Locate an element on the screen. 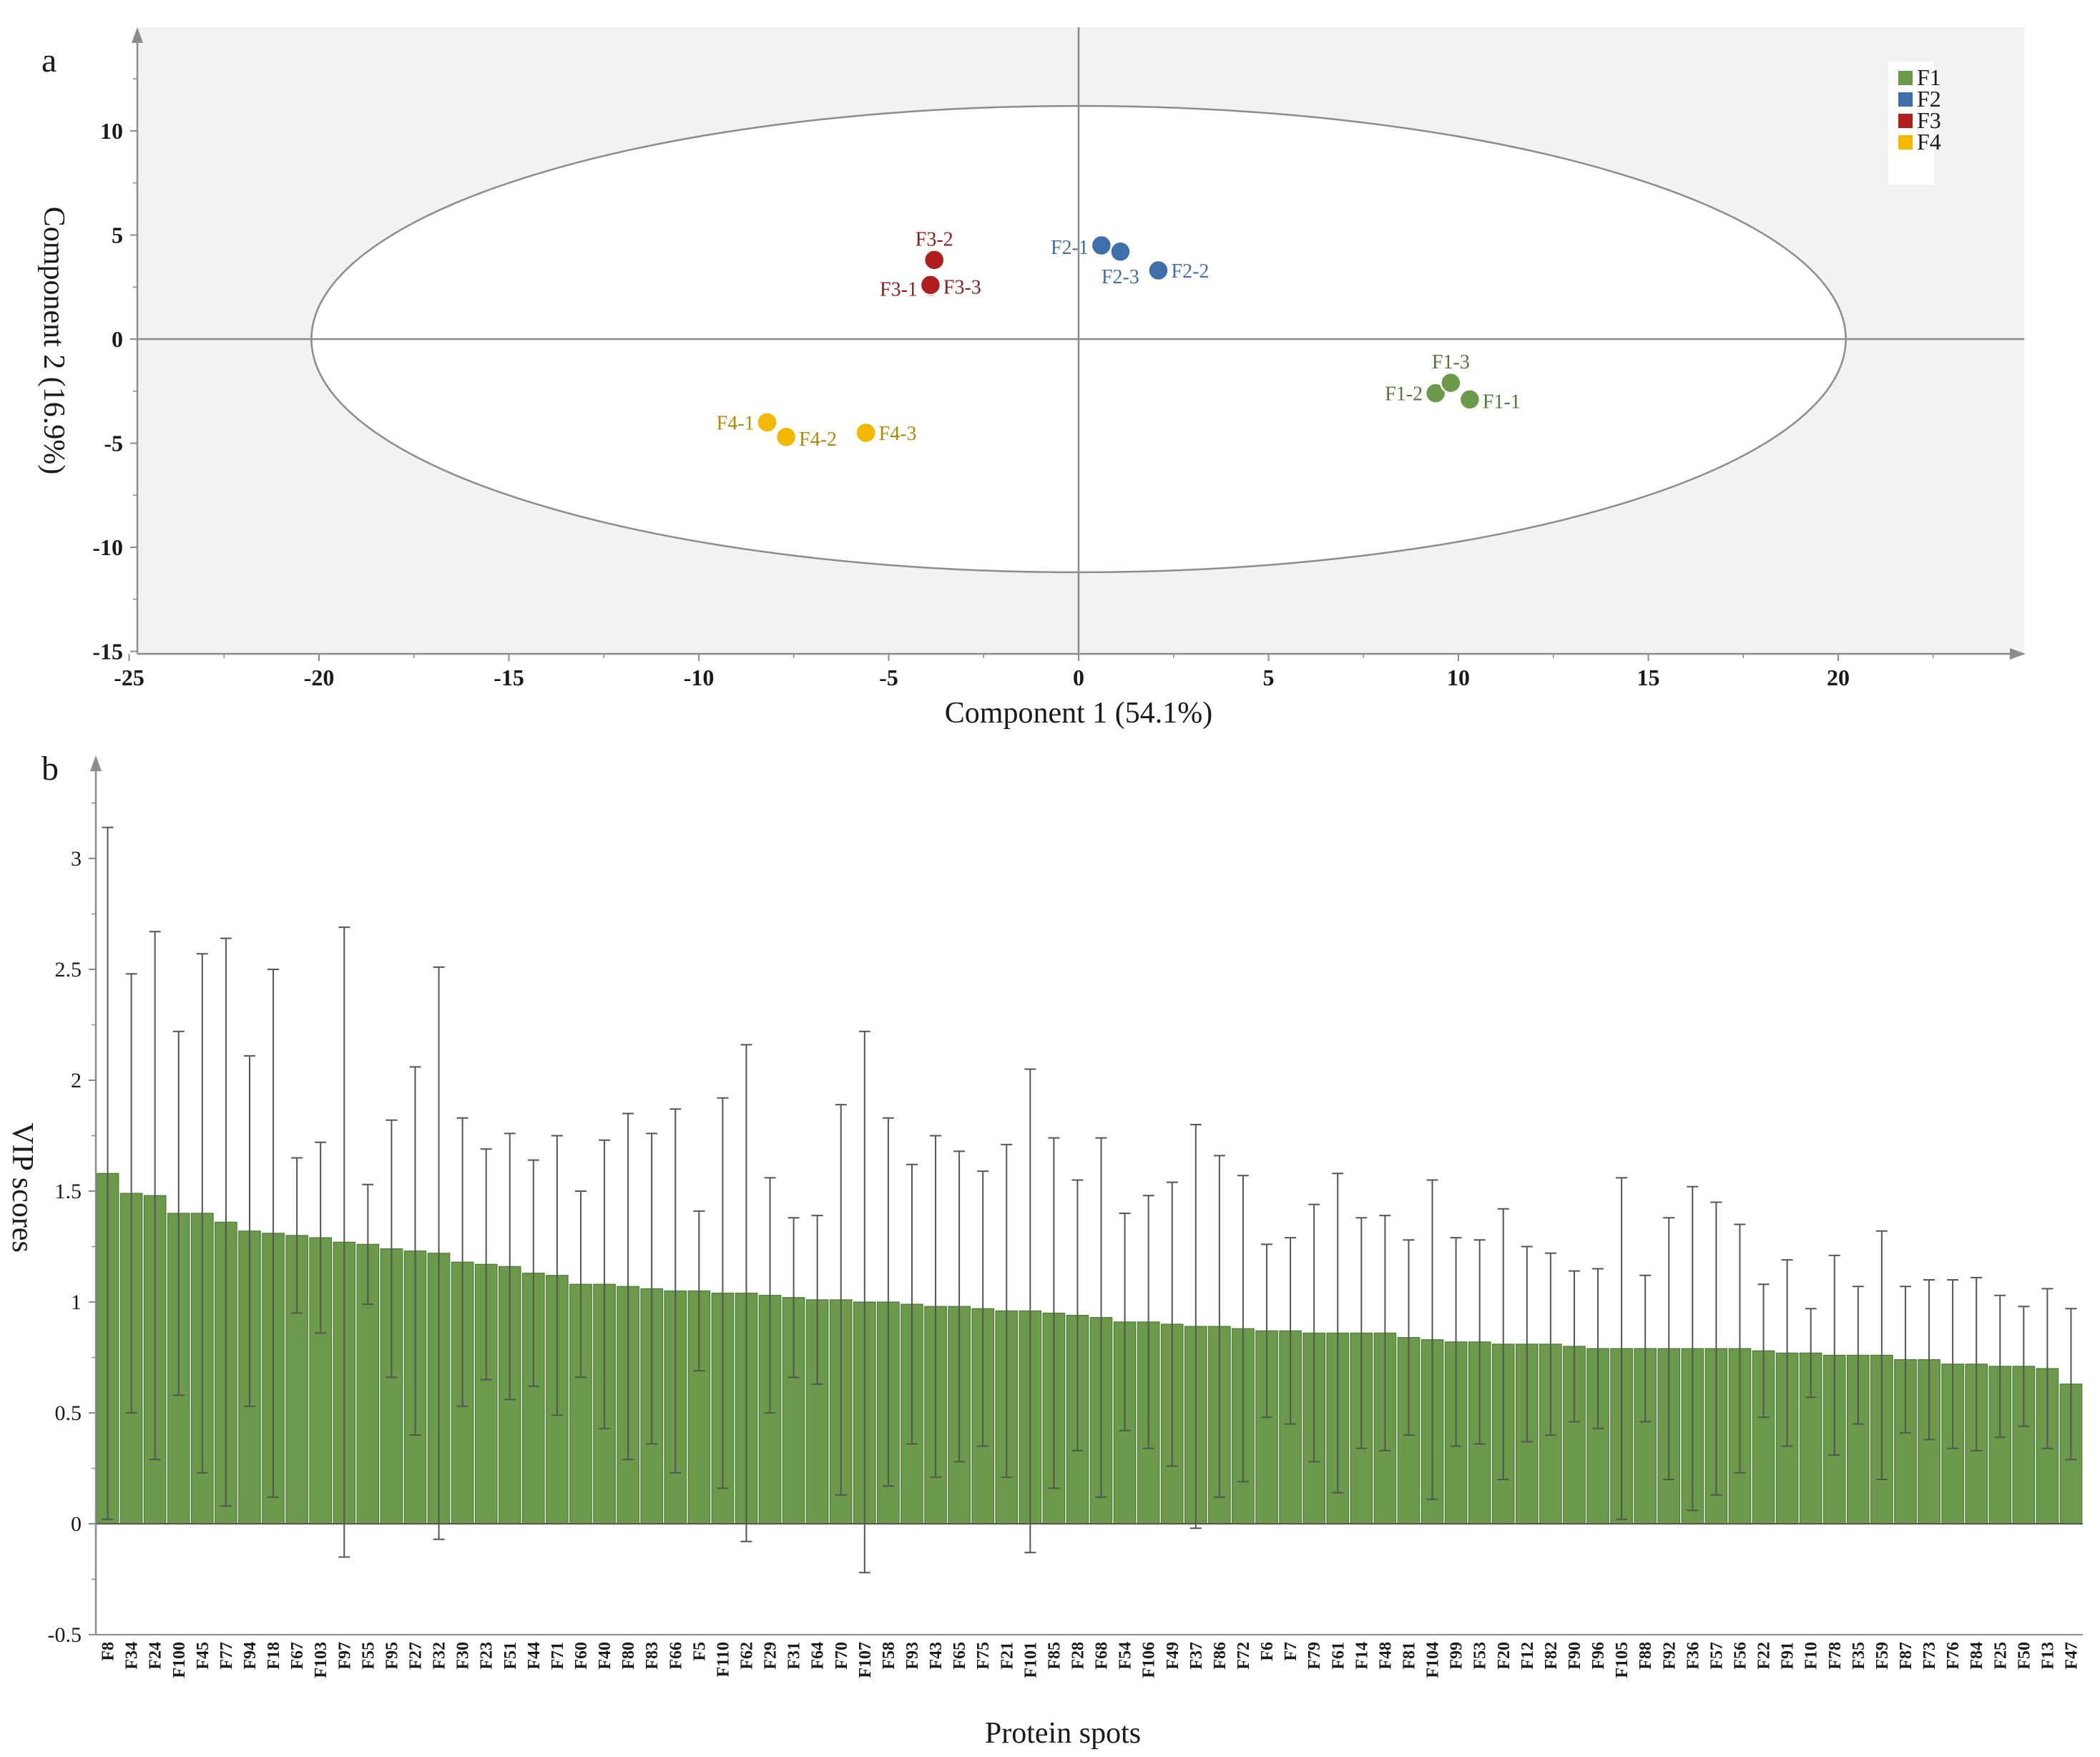 Image resolution: width=2100 pixels, height=1757 pixels. y-tick-label: 2 is located at coordinates (76, 1080).